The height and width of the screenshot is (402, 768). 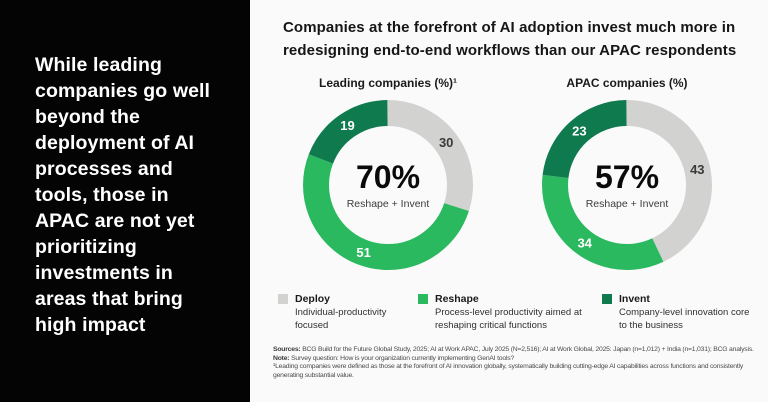 I want to click on donut-chart-leading: 30 51 19 70% Reshape + Invent, so click(x=388, y=185).